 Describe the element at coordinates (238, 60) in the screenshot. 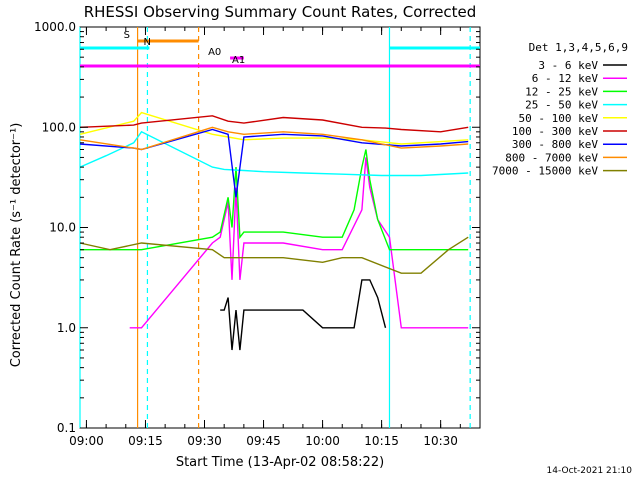

I see `annotation-label-a1: A1` at that location.